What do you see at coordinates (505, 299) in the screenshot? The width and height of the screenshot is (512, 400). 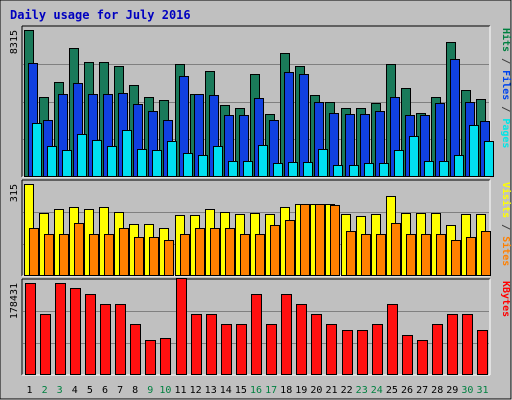 I see `panel-legend: KBytes` at bounding box center [505, 299].